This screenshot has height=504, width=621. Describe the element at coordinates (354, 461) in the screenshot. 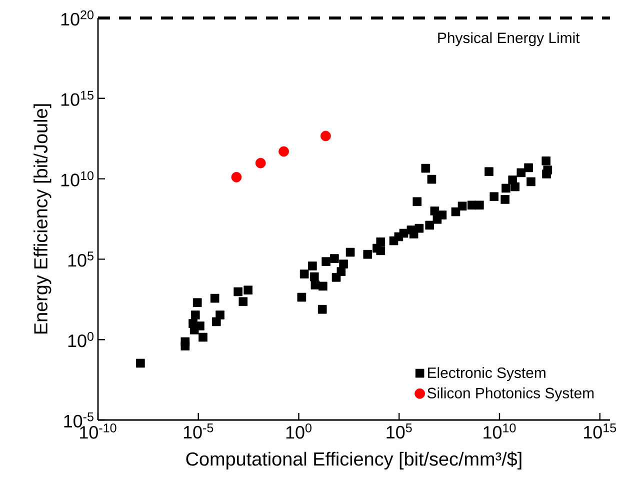

I see `x-axis-title: Computational Efficiency [bit/sec/mm³/$]` at that location.